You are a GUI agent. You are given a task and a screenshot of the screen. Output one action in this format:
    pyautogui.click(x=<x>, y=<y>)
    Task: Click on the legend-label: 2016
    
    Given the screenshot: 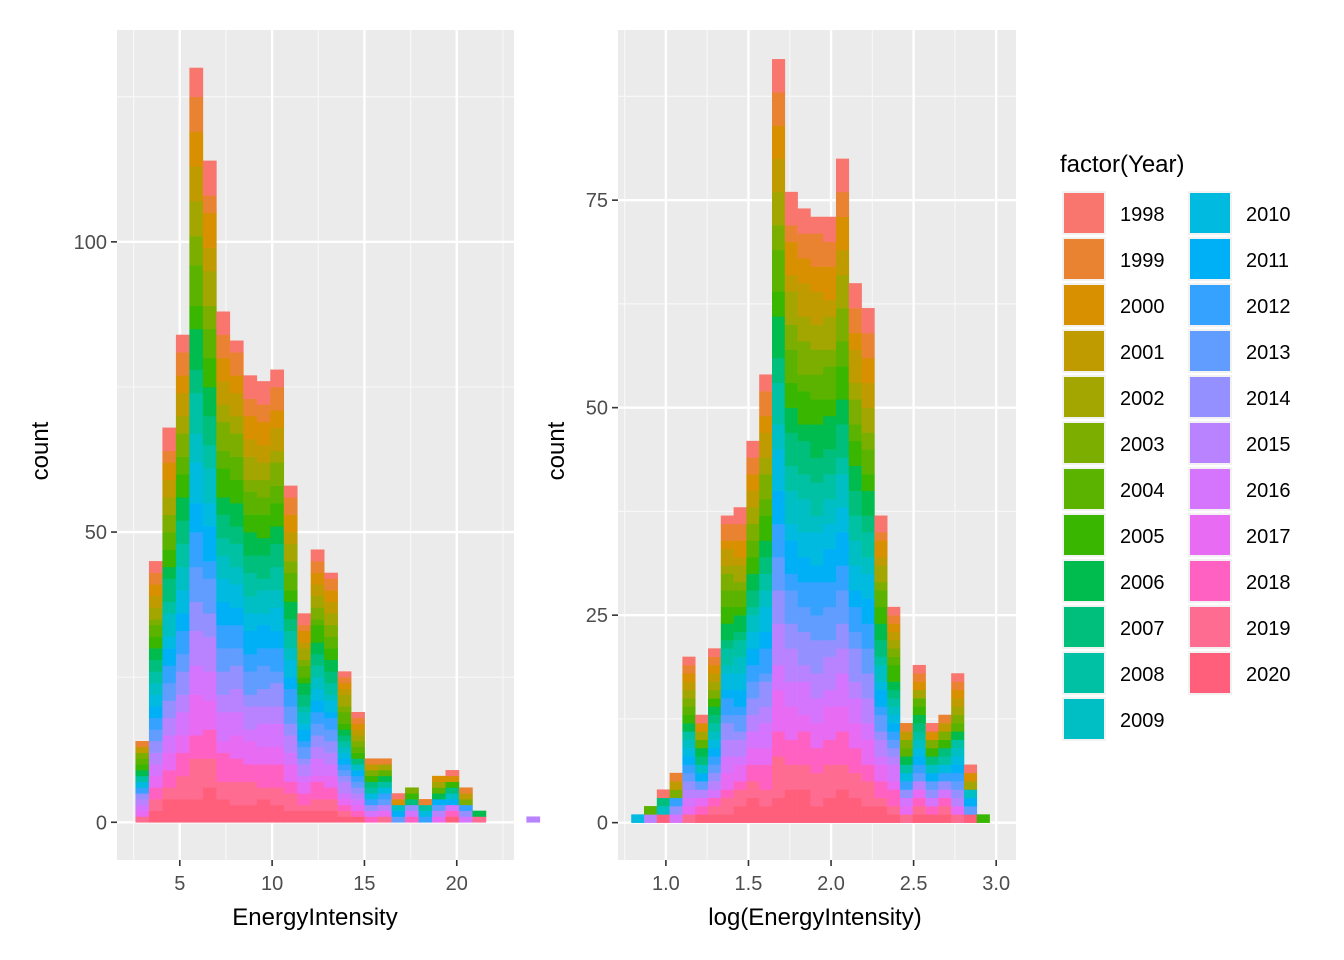 What is the action you would take?
    pyautogui.click(x=1268, y=491)
    